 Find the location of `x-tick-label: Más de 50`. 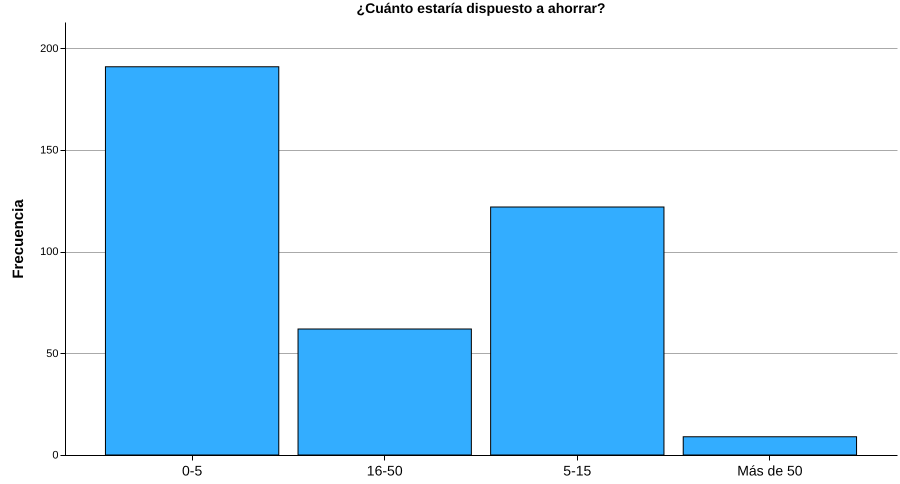

x-tick-label: Más de 50 is located at coordinates (770, 470).